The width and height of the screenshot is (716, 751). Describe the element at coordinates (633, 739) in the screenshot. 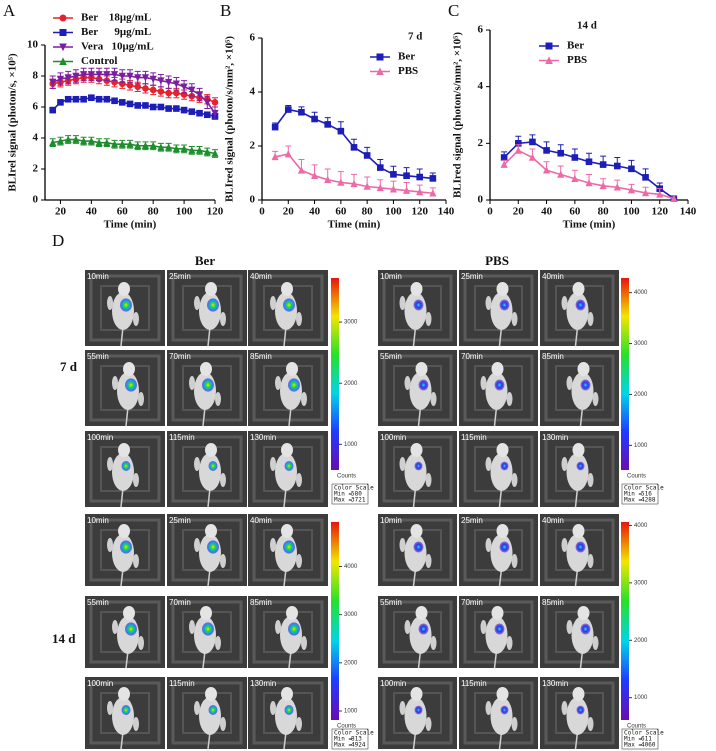

I see `caption-min-label: Min =` at that location.